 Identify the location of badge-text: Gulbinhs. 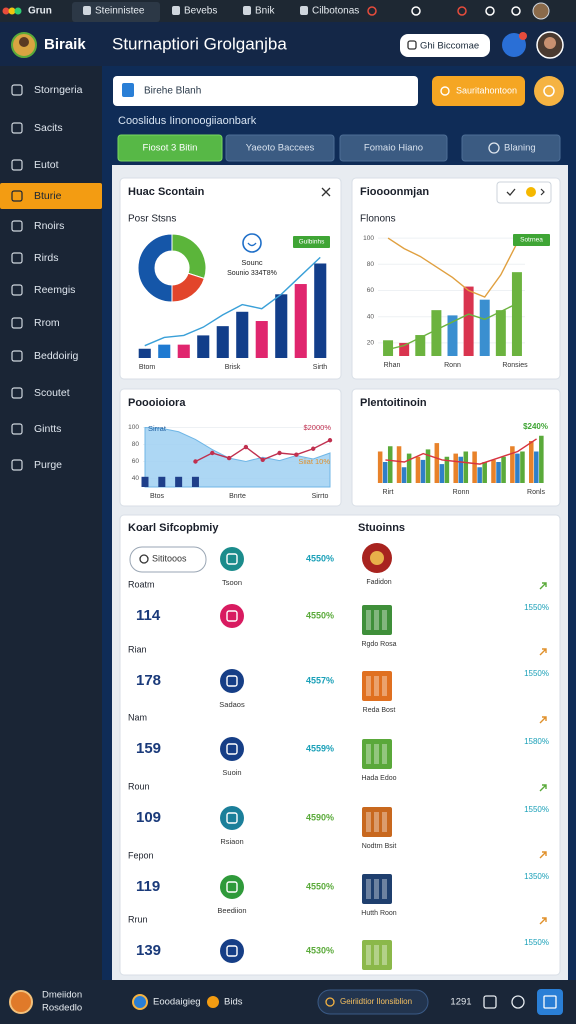
(312, 242).